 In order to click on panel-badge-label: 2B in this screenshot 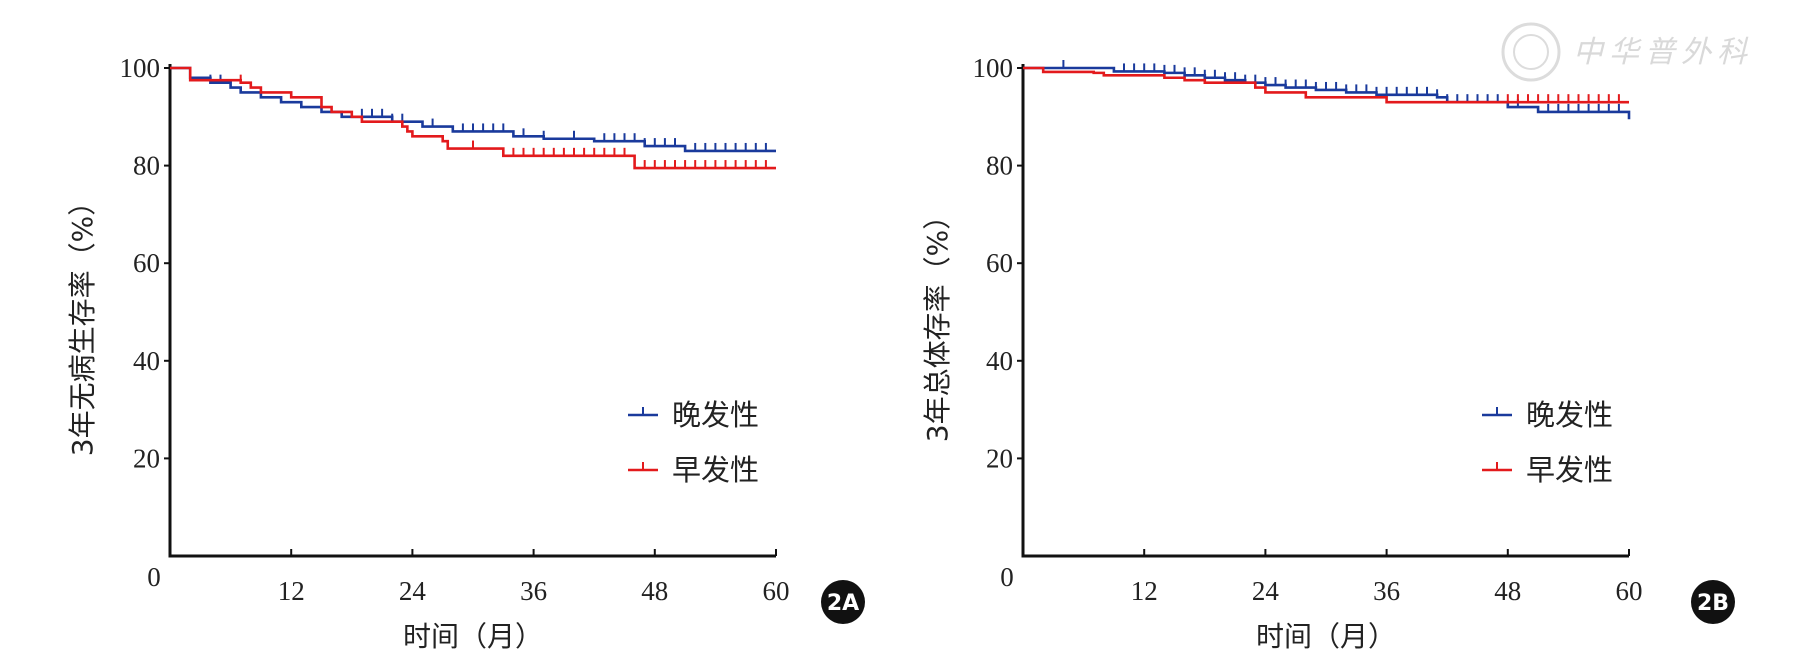, I will do `click(1713, 603)`.